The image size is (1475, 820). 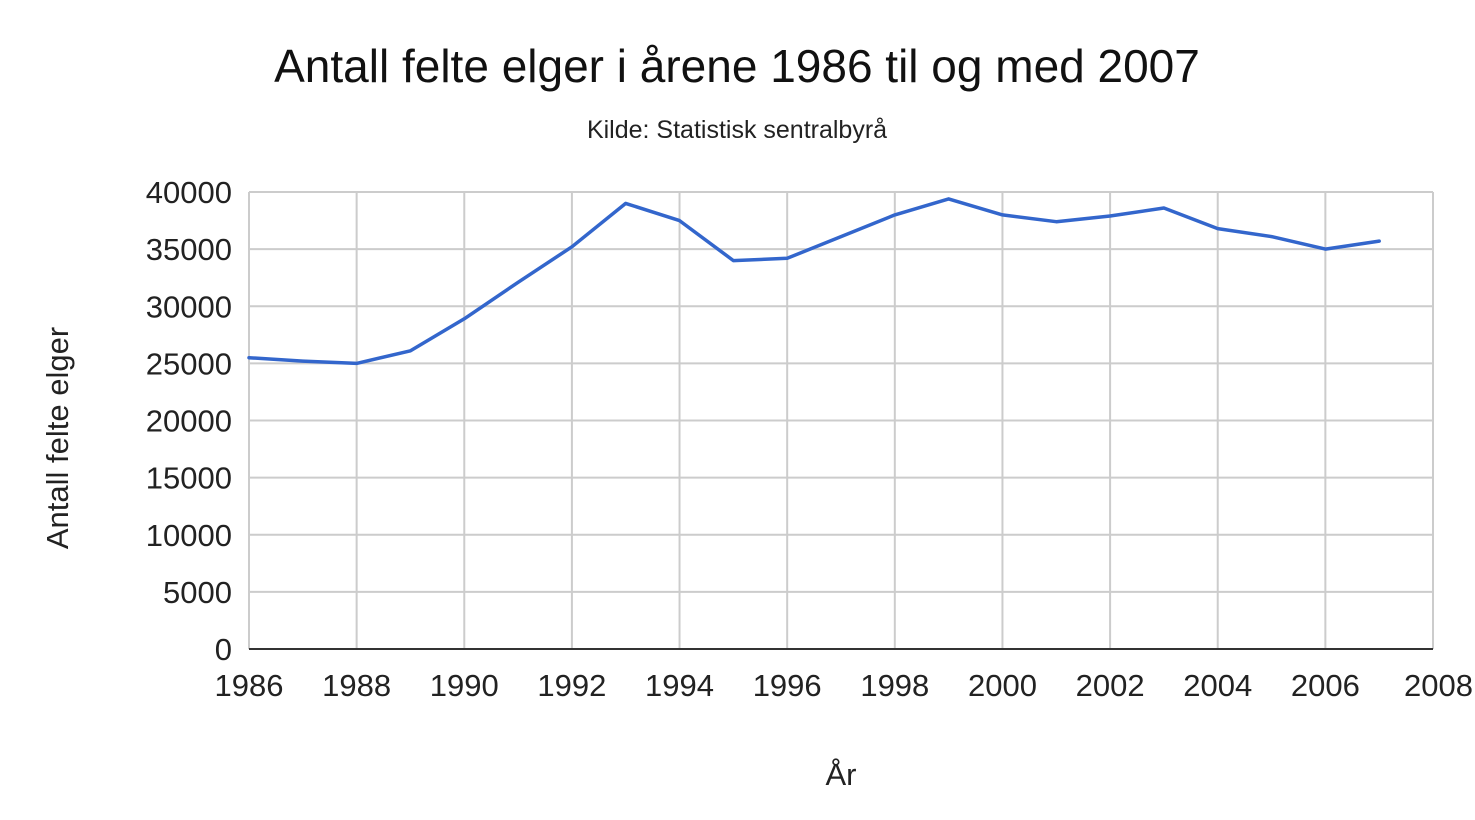 What do you see at coordinates (737, 130) in the screenshot?
I see `chart-subtitle: Kilde: Statistisk sentralbyrå` at bounding box center [737, 130].